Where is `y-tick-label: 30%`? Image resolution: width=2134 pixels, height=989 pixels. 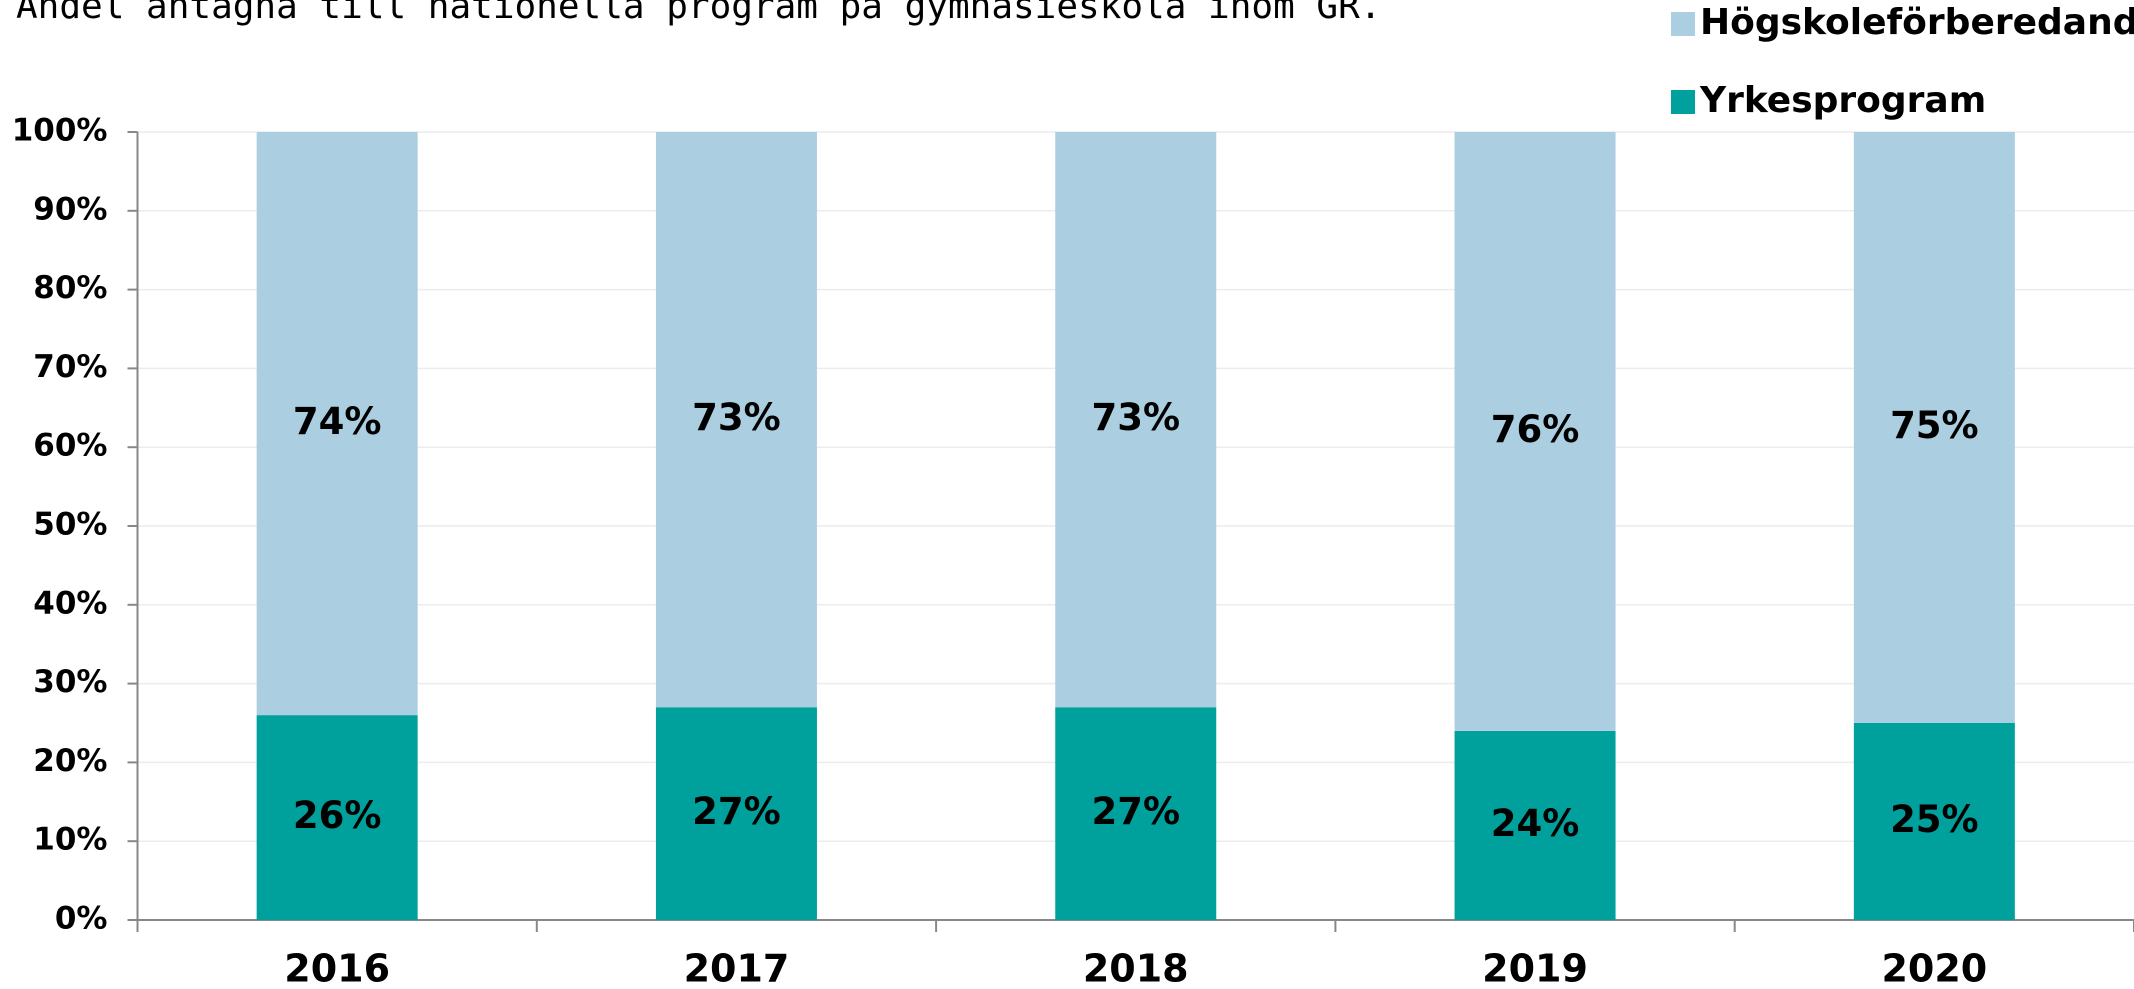
y-tick-label: 30% is located at coordinates (70, 682).